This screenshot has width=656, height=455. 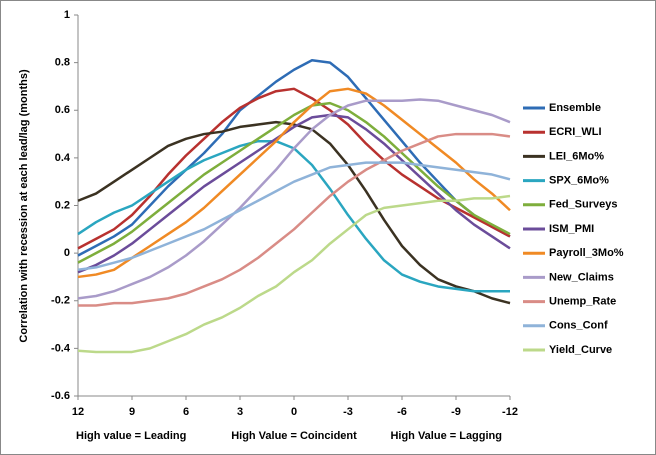 What do you see at coordinates (348, 412) in the screenshot?
I see `x-tick-label: -3` at bounding box center [348, 412].